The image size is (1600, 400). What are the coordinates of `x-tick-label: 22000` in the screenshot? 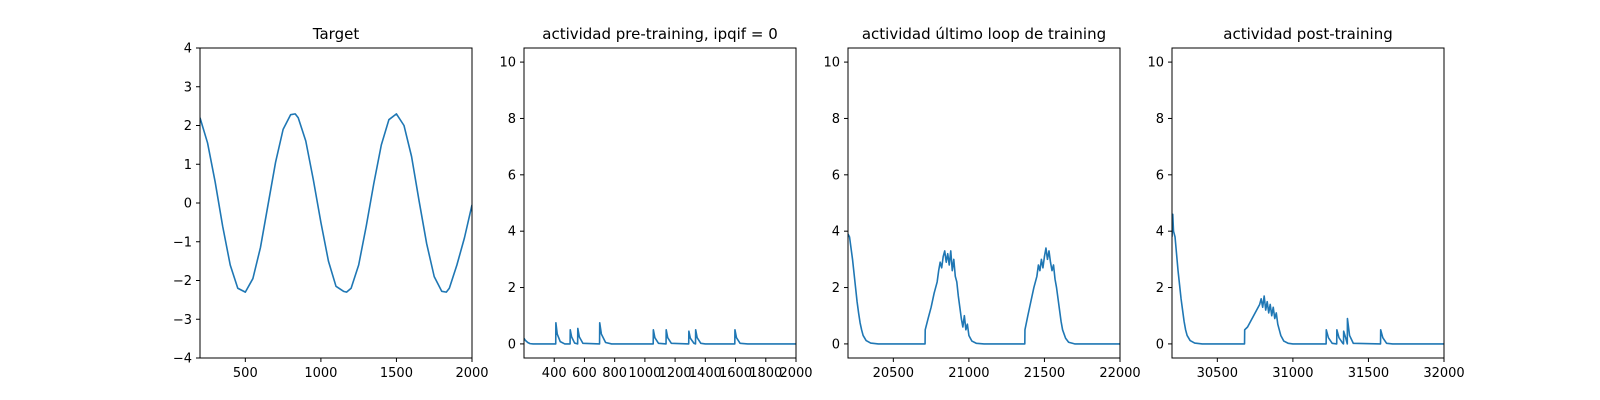 It's located at (1119, 373).